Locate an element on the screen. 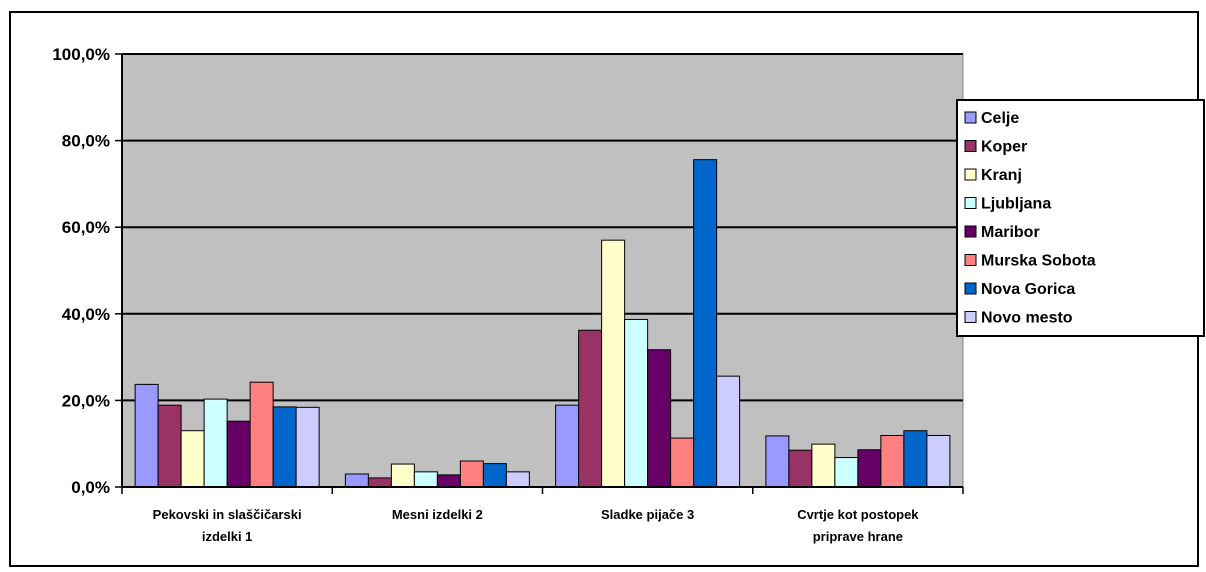 The height and width of the screenshot is (572, 1206). legend-label: Kranj is located at coordinates (1001, 175).